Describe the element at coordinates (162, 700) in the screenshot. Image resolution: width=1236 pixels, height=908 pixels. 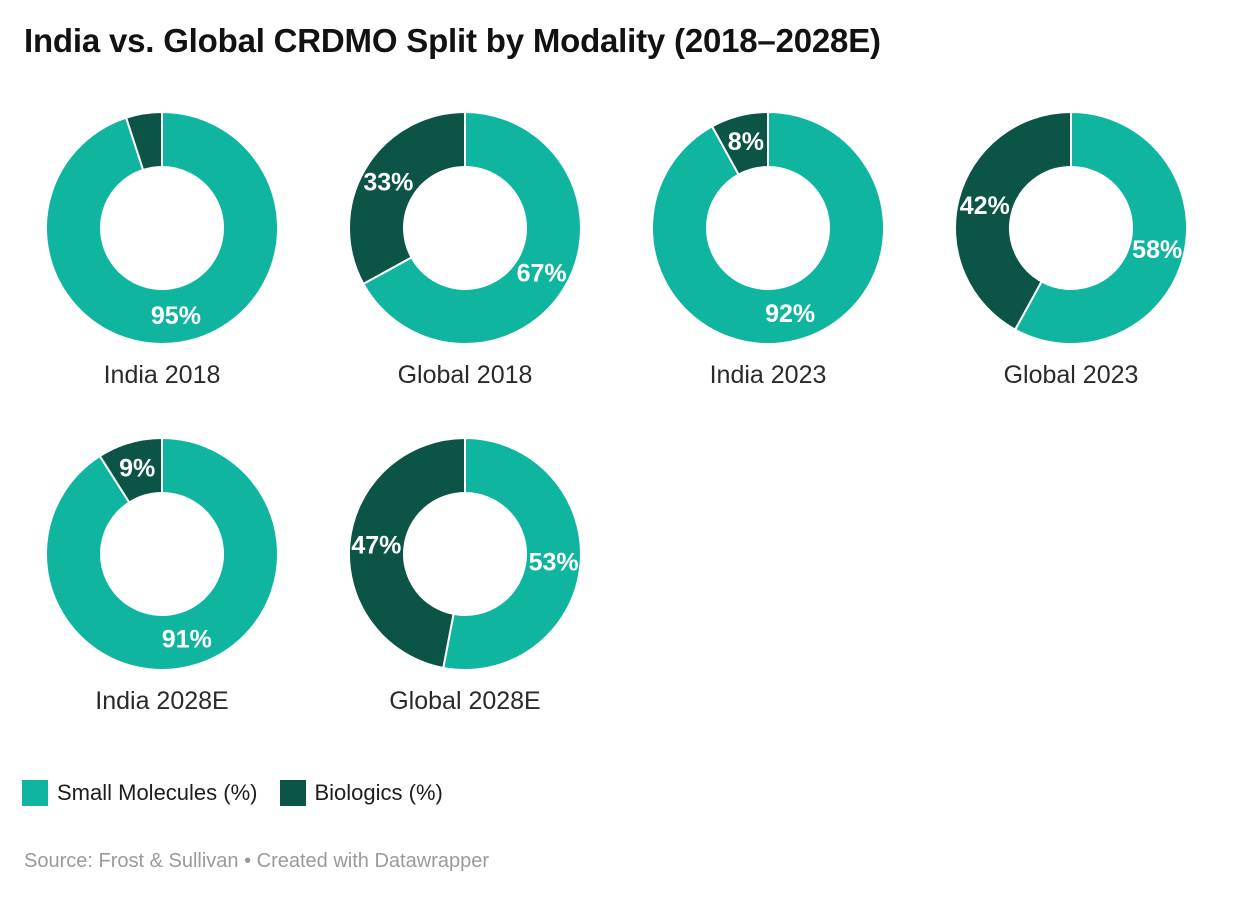
I see `donut-label: India 2028E` at that location.